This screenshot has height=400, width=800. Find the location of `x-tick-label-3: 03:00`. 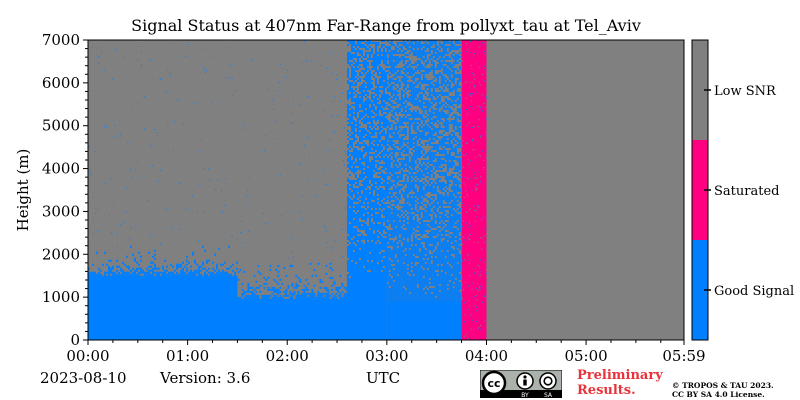

x-tick-label-3: 03:00 is located at coordinates (386, 356).